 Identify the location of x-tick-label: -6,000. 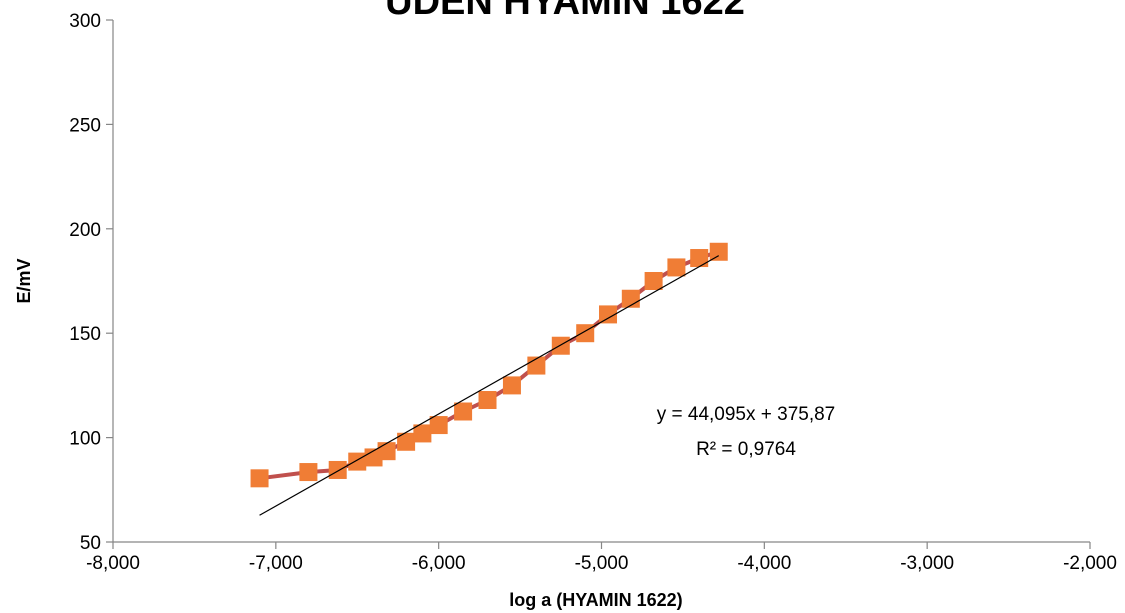
(439, 563).